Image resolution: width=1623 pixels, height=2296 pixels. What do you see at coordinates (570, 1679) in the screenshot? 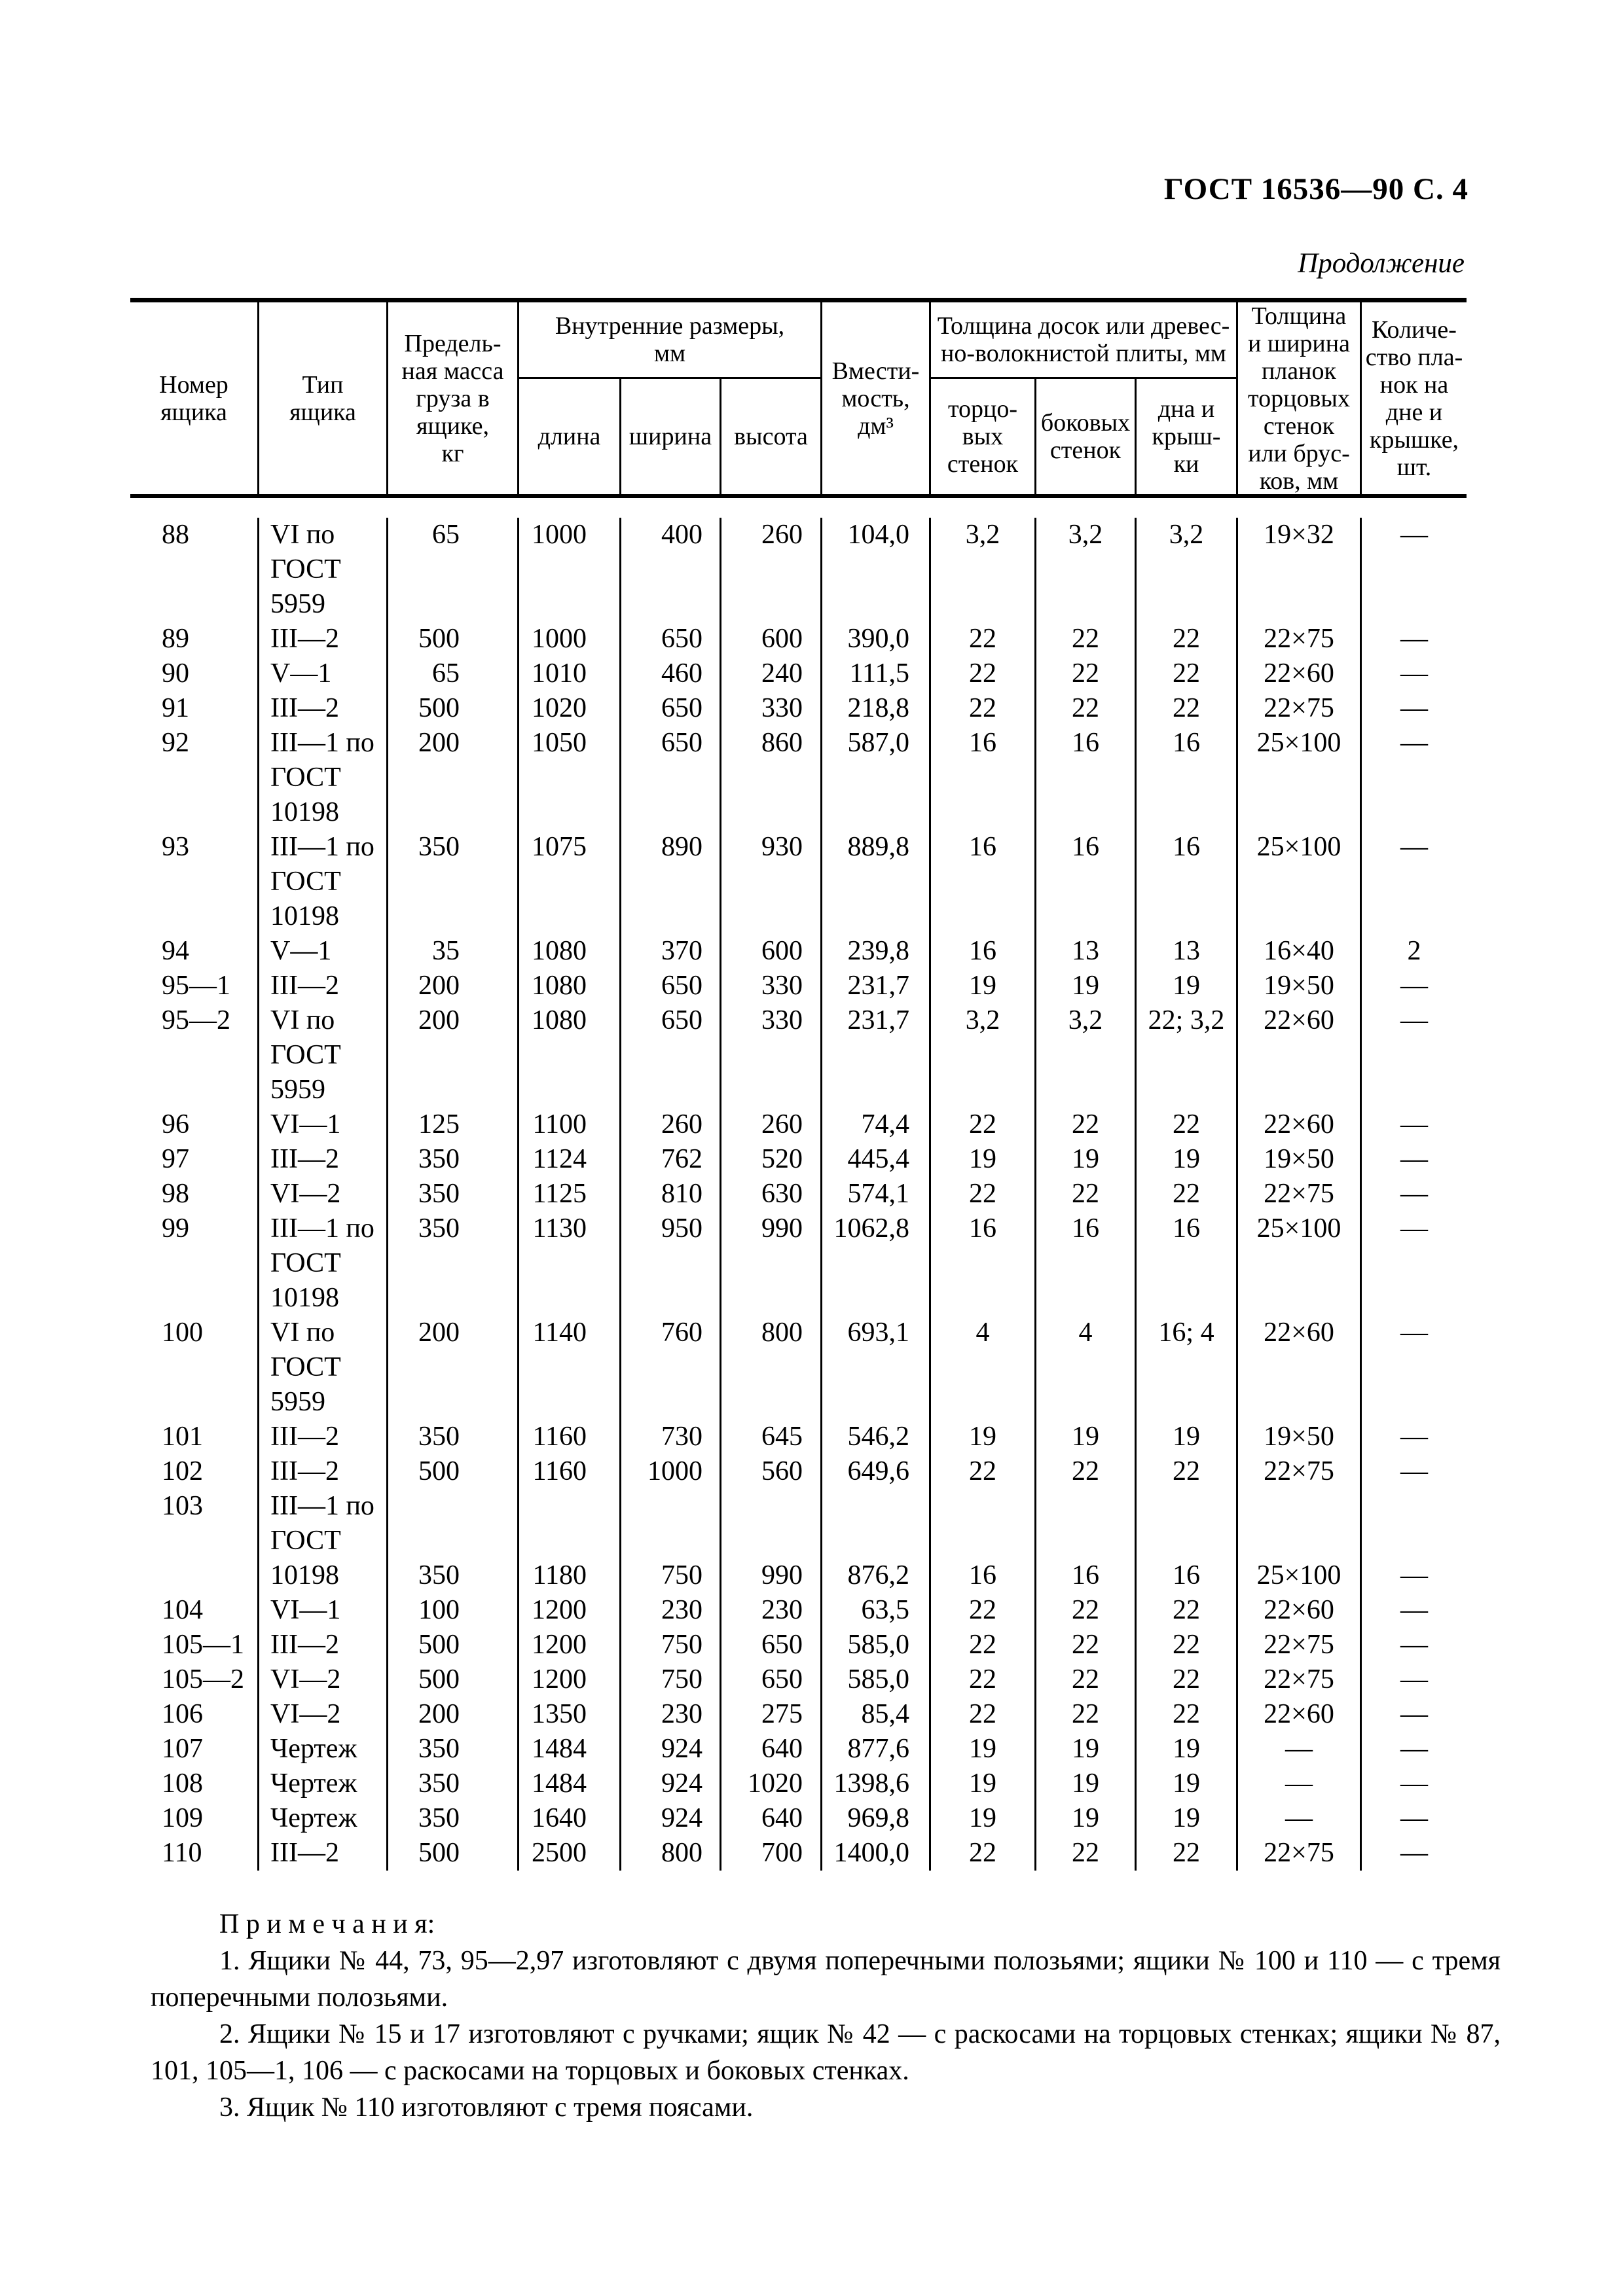
I see `cell-length: 1200` at bounding box center [570, 1679].